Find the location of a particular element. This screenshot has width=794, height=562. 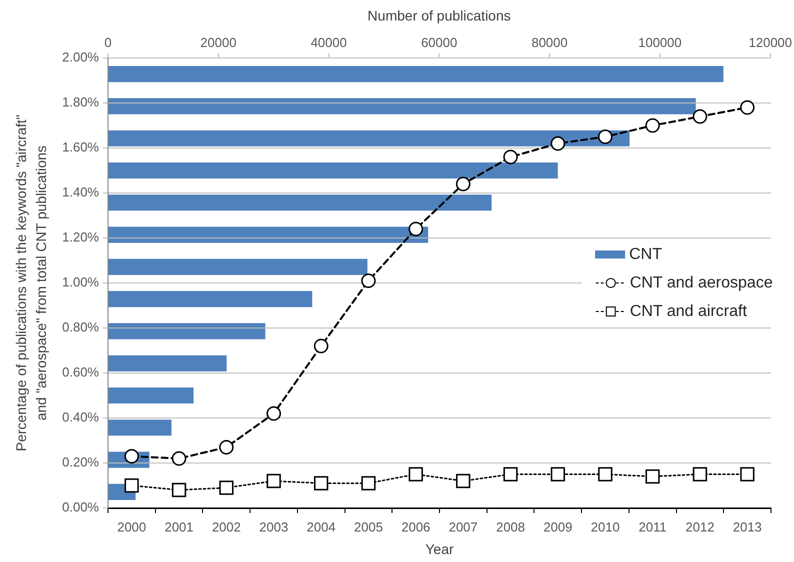

legend-label: CNT is located at coordinates (645, 254).